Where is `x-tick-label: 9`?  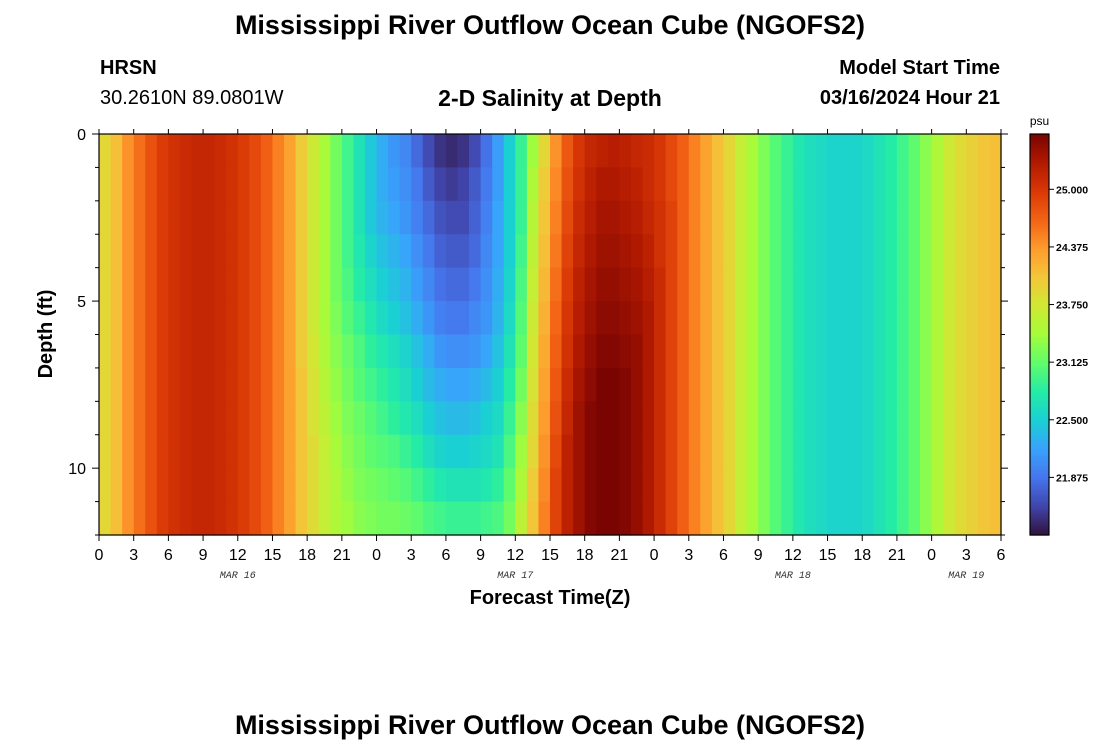
x-tick-label: 9 is located at coordinates (480, 555).